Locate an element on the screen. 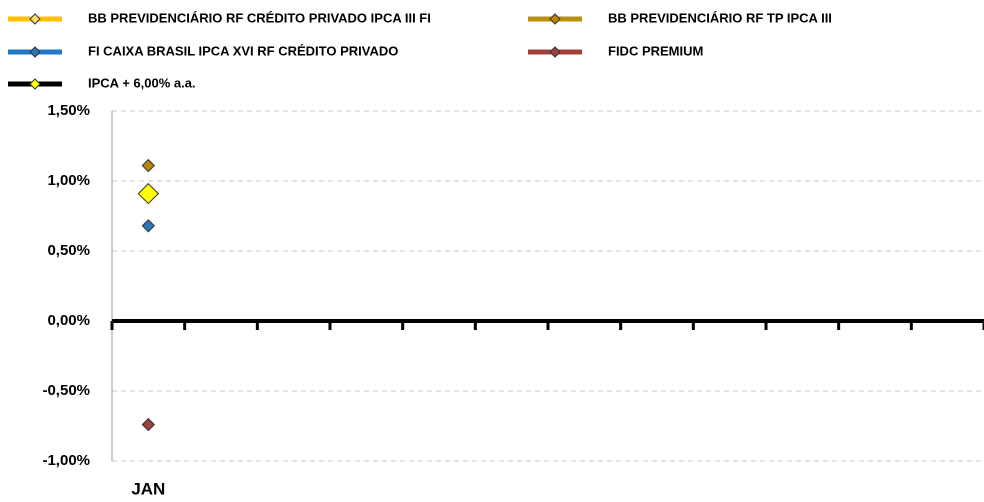 The height and width of the screenshot is (502, 984). y-tick-label: -1,00% is located at coordinates (66, 460).